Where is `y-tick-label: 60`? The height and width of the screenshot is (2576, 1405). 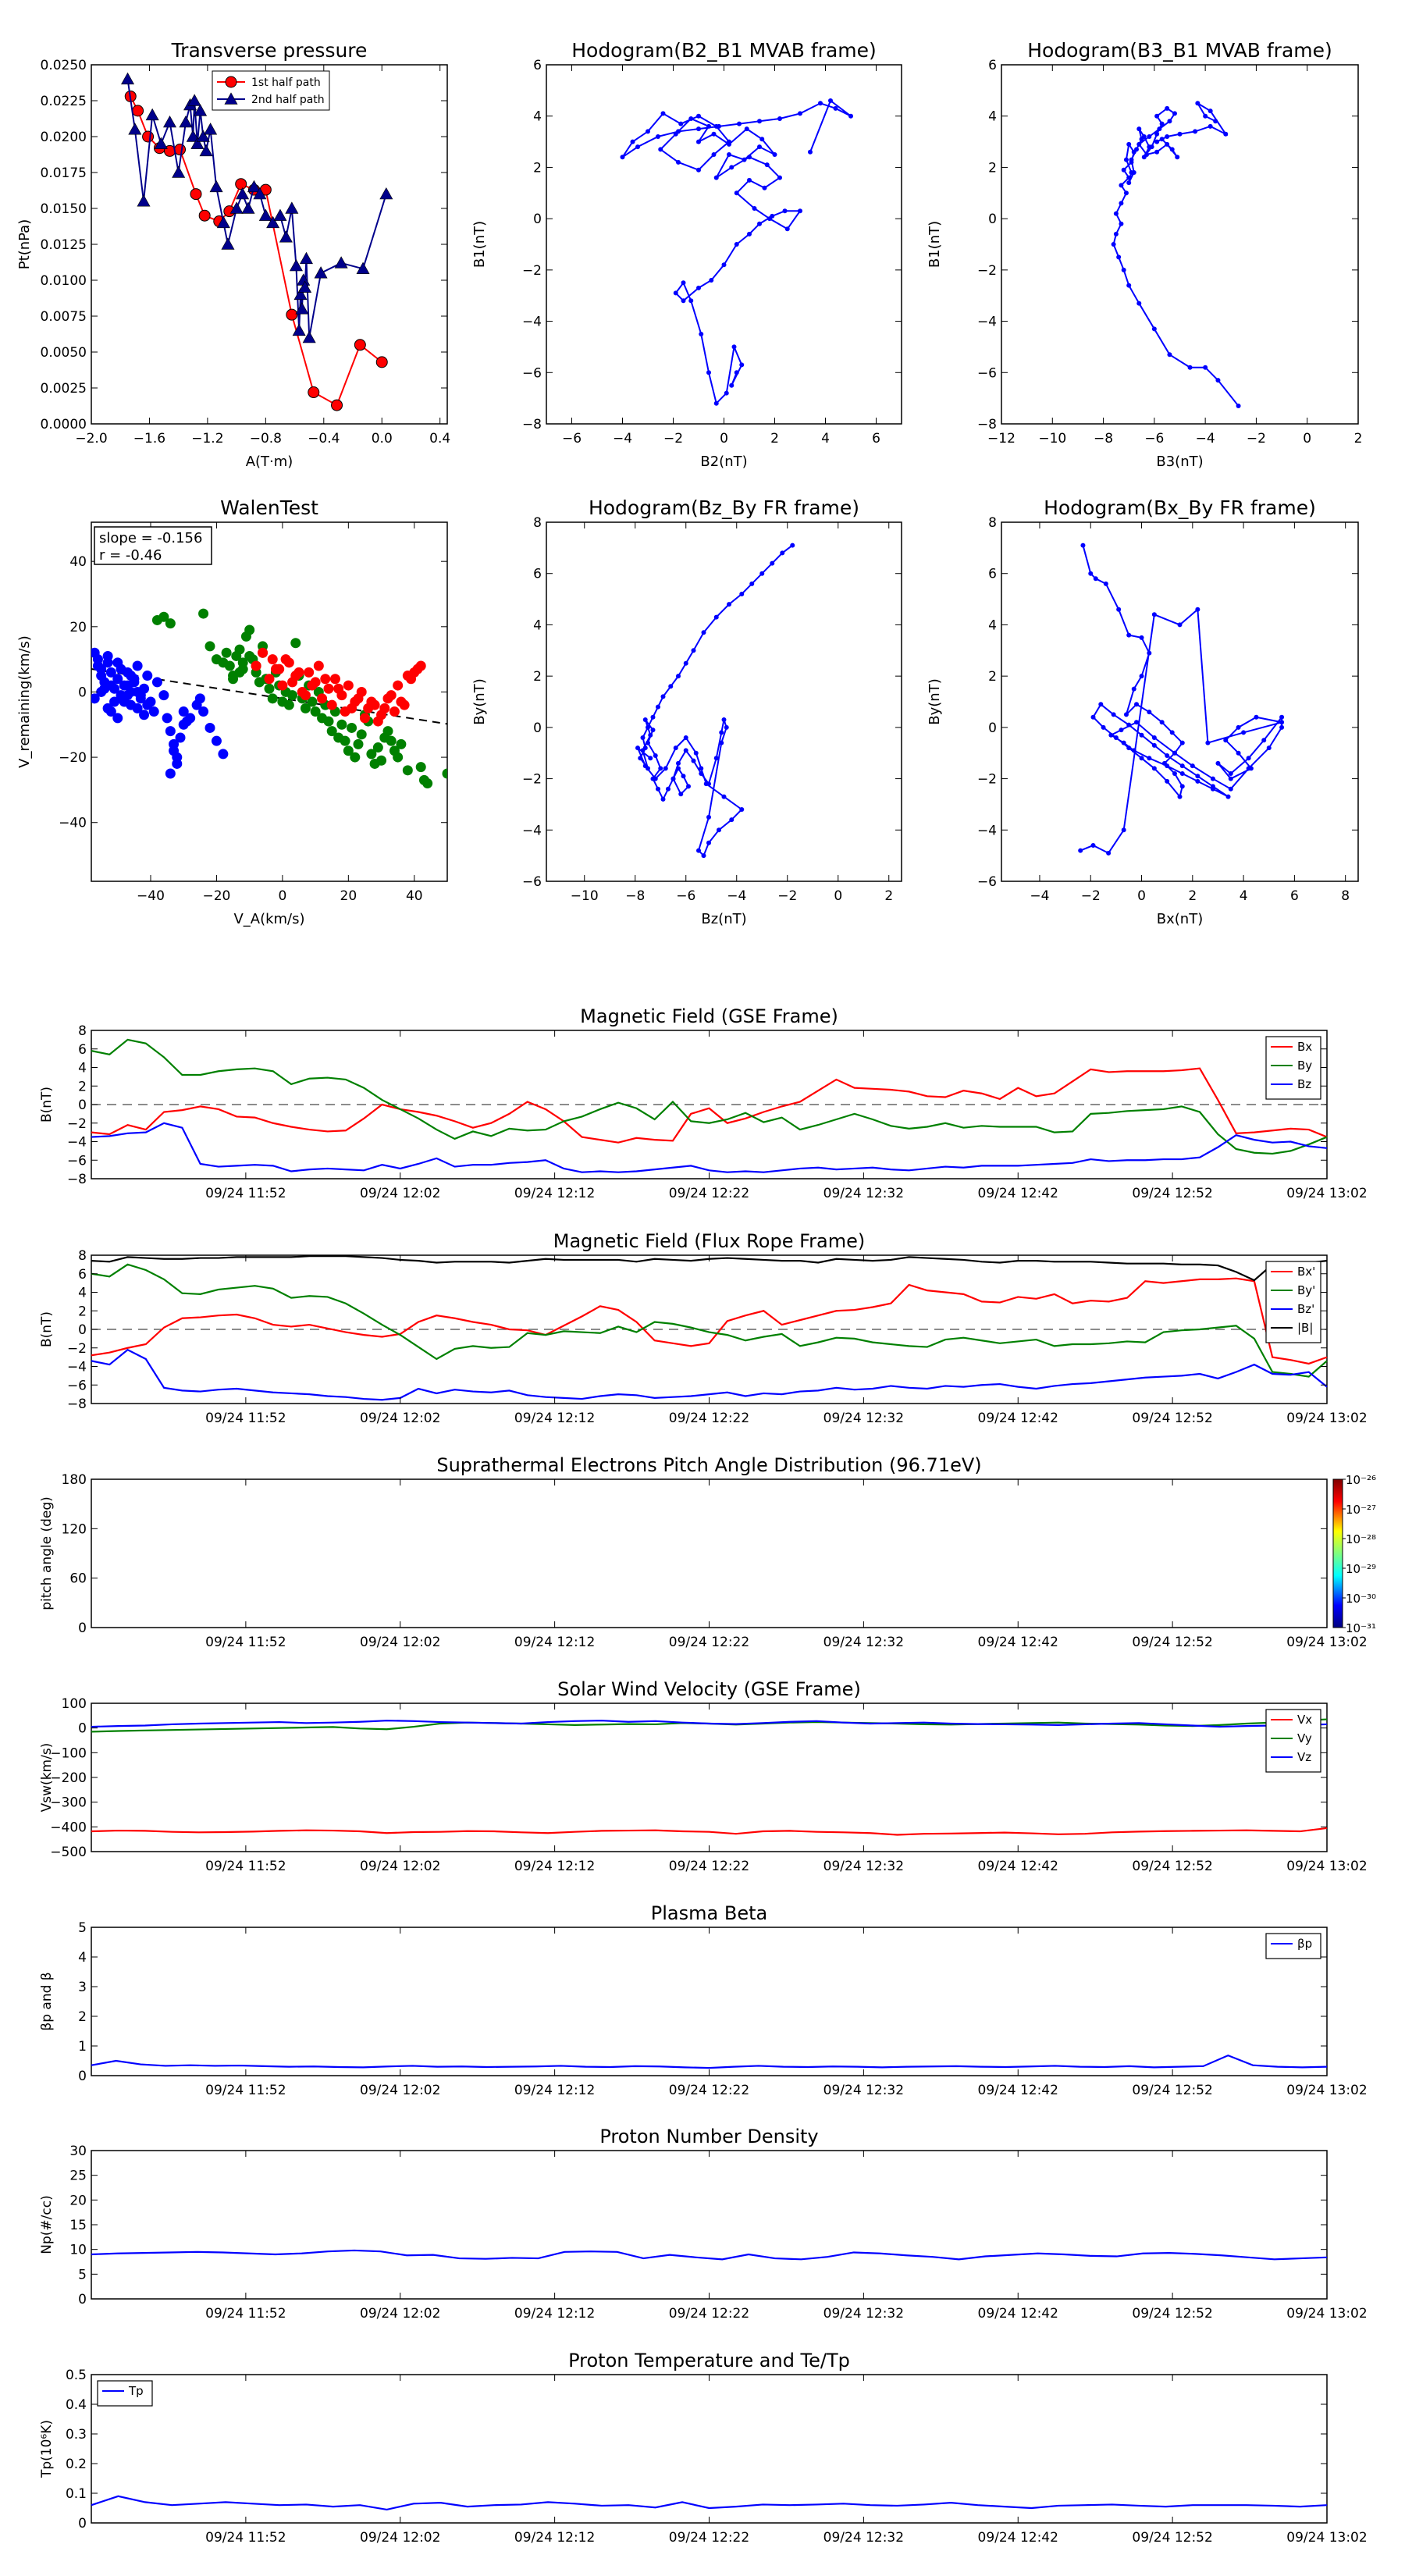 y-tick-label: 60 is located at coordinates (78, 1579).